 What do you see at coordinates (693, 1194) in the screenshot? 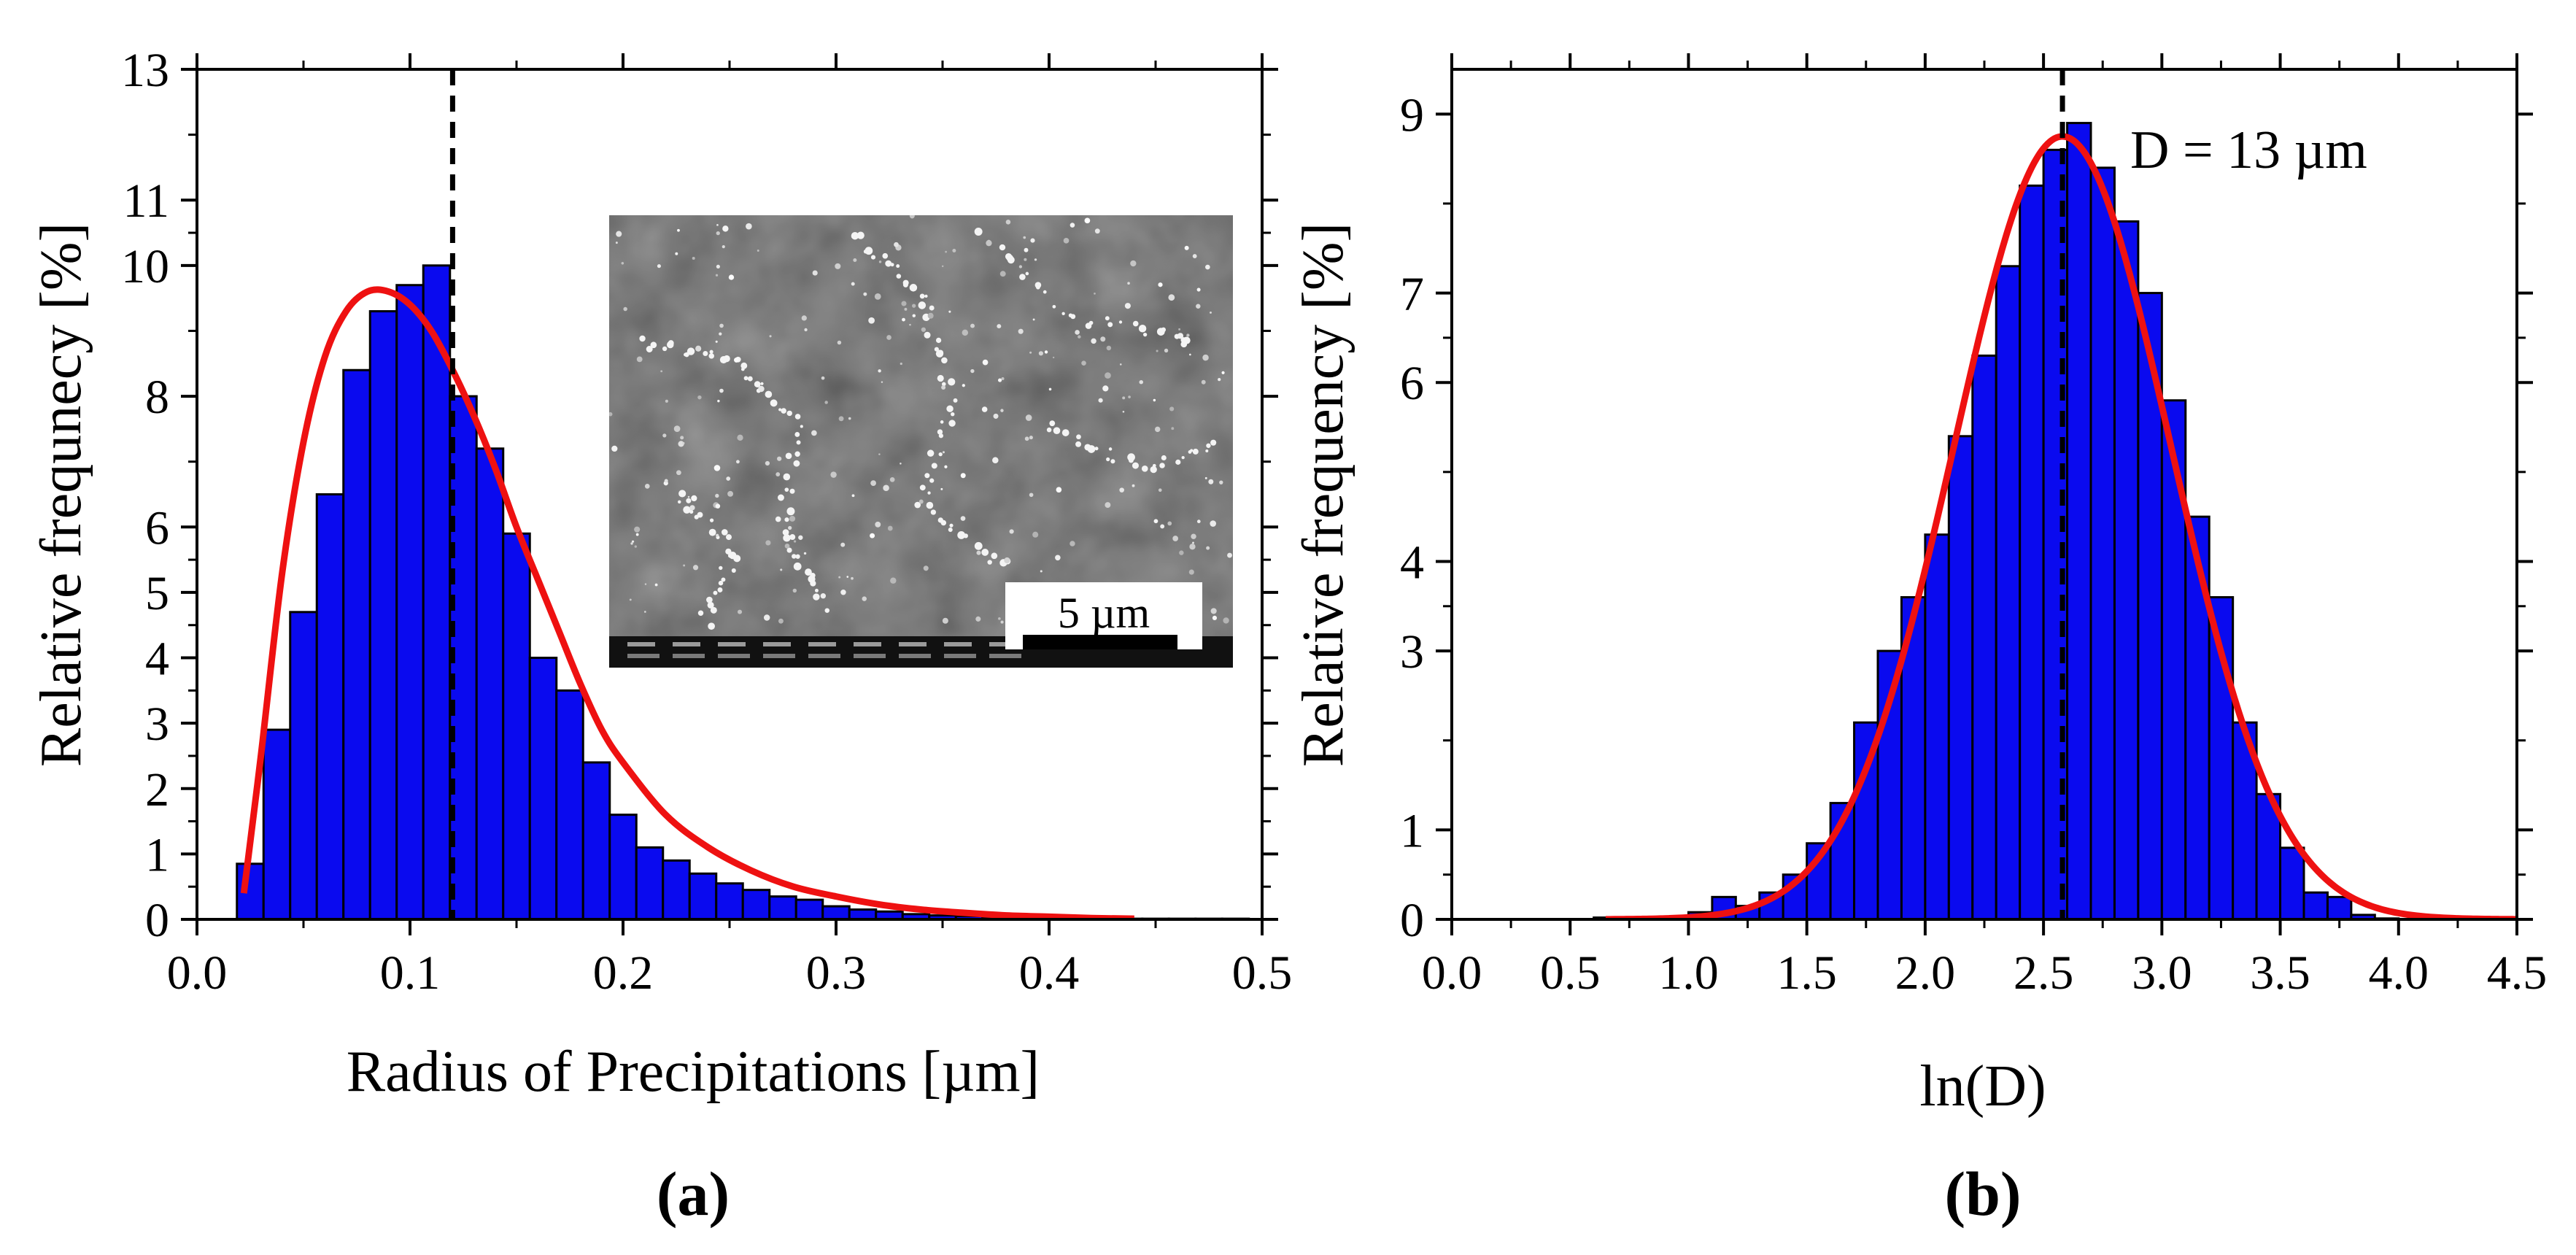
I see `panel-a-label: (a)` at bounding box center [693, 1194].